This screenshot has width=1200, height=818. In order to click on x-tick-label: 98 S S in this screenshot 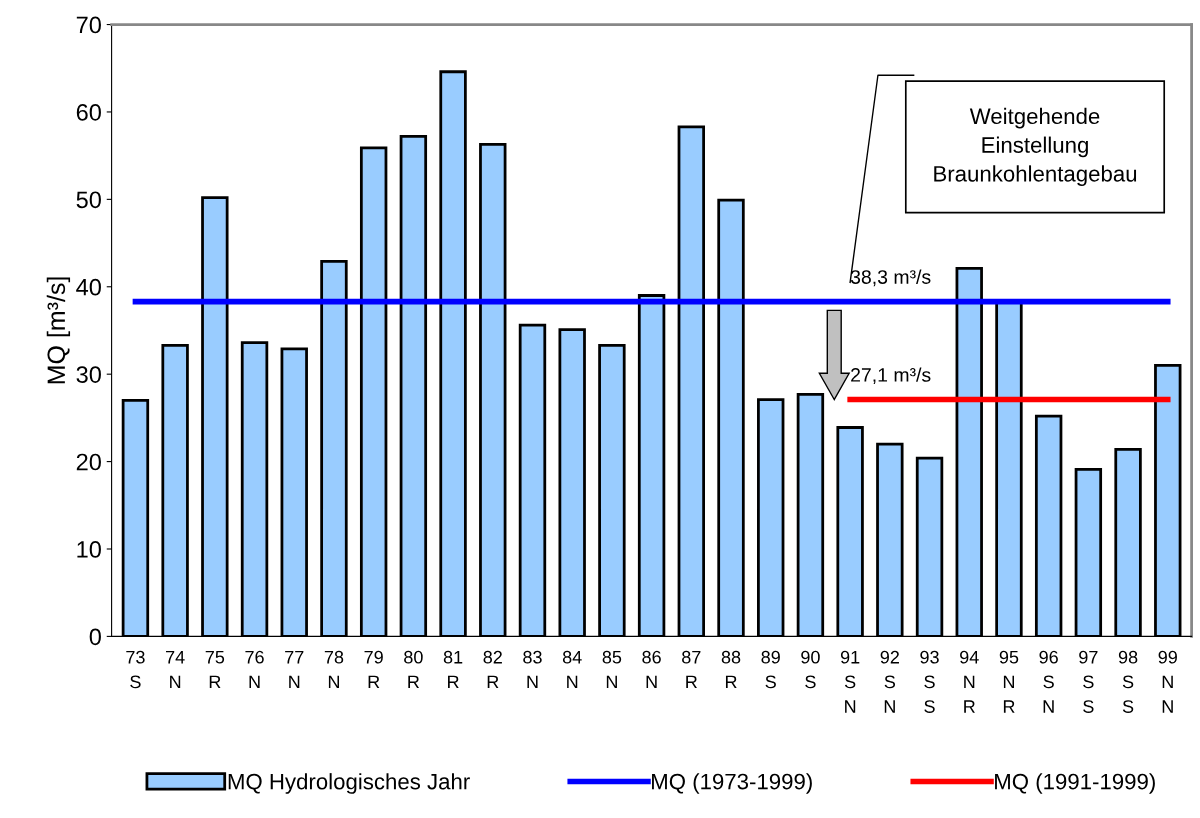, I will do `click(1128, 681)`.